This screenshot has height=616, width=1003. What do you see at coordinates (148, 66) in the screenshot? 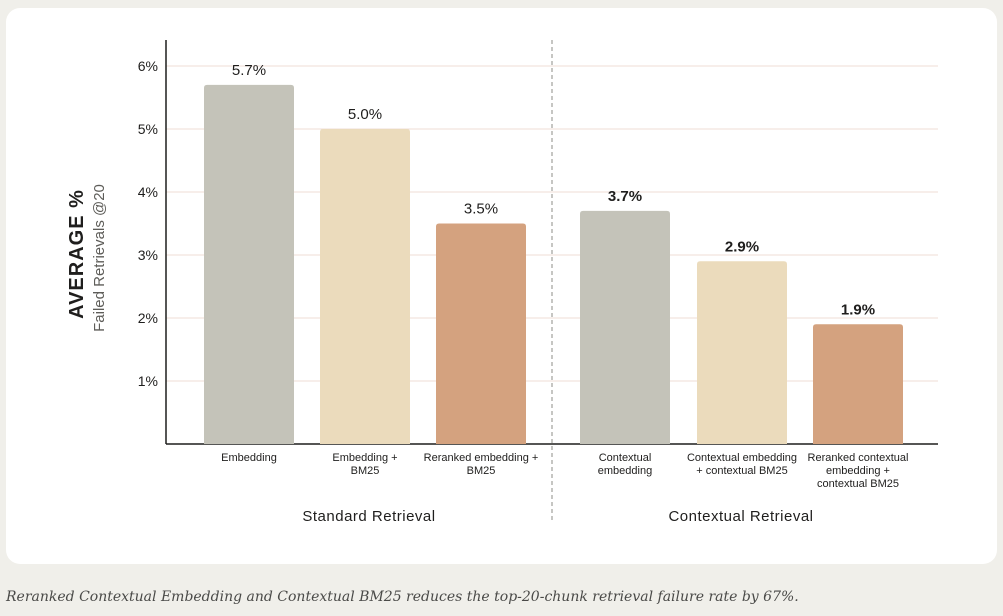
I see `y-tick-label: 6%` at bounding box center [148, 66].